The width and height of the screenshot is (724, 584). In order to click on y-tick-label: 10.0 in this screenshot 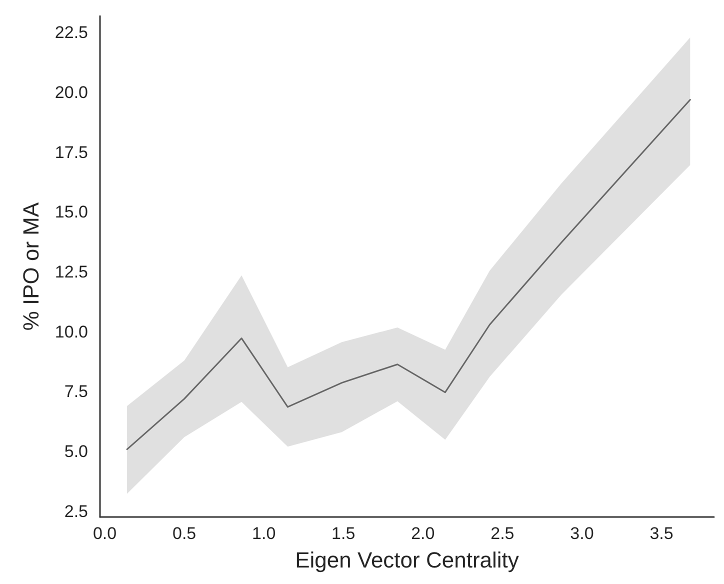, I will do `click(71, 332)`.